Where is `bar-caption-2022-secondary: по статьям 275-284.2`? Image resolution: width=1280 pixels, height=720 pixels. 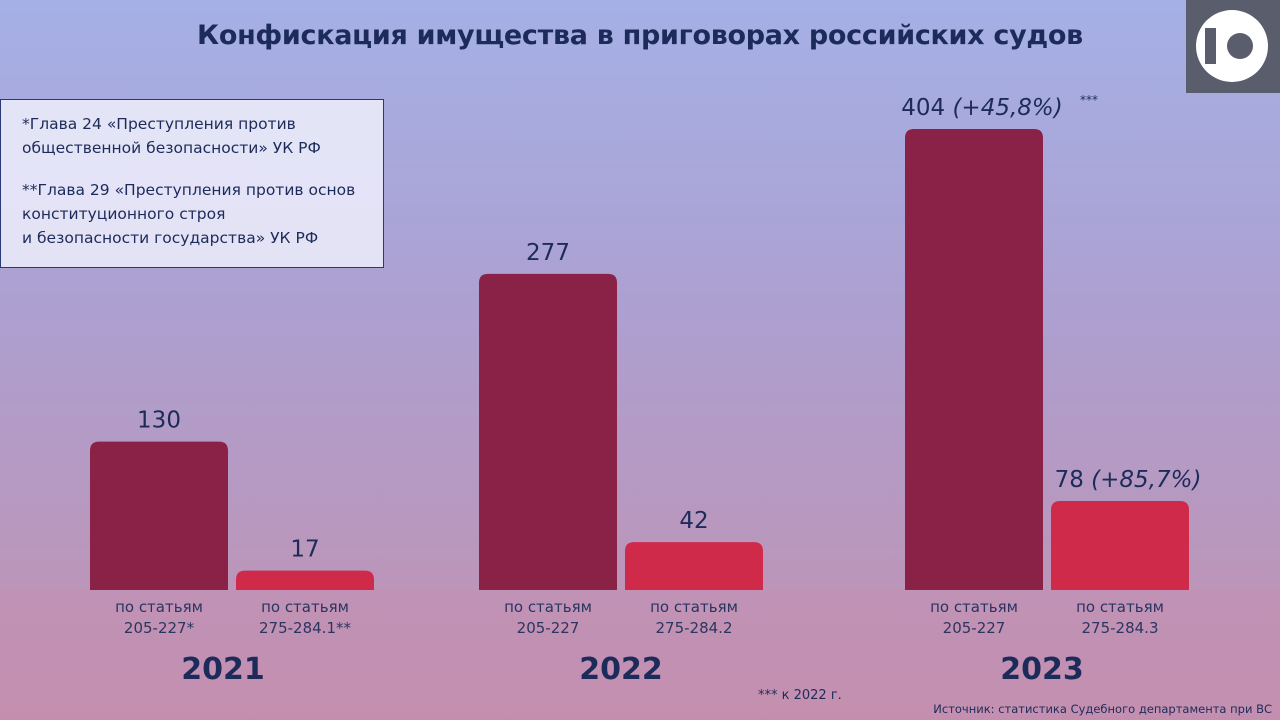
bar-caption-2022-secondary: по статьям 275-284.2 is located at coordinates (694, 618).